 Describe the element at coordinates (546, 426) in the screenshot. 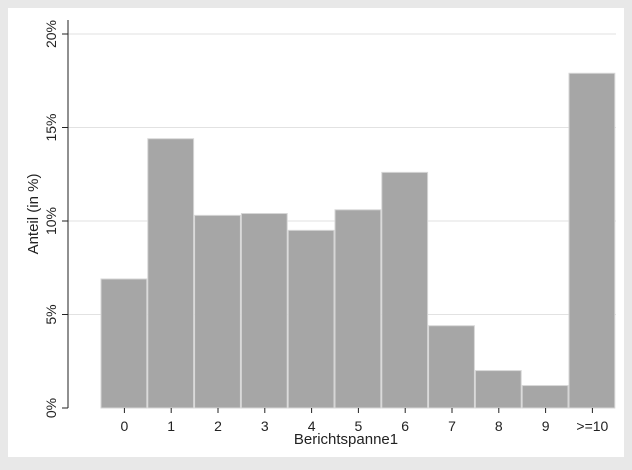

I see `x-tick-label: 9` at that location.